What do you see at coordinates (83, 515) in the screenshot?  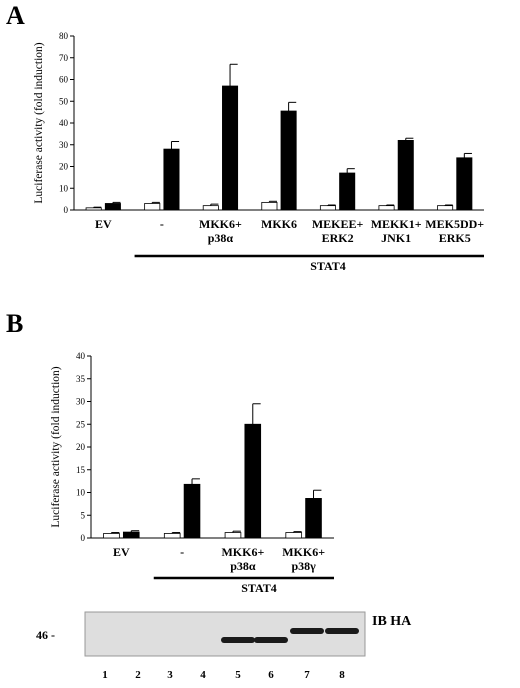 I see `chart-b-y-tick-label: 5` at bounding box center [83, 515].